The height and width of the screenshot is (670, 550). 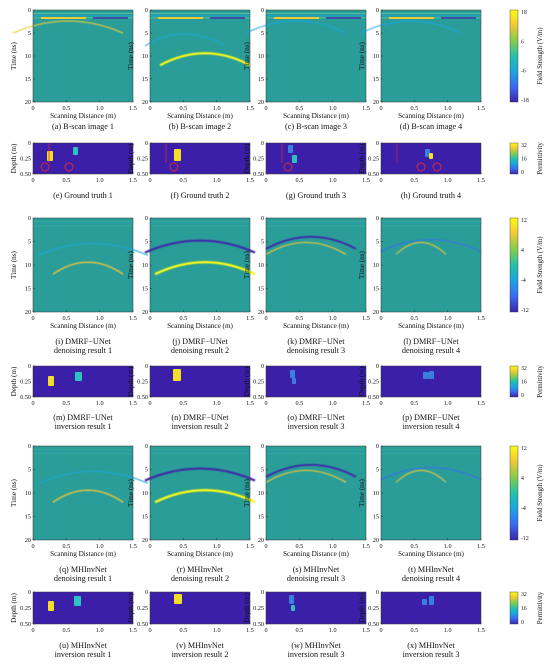 I want to click on panel-caption: (k) DMRF−UNet, so click(x=316, y=341).